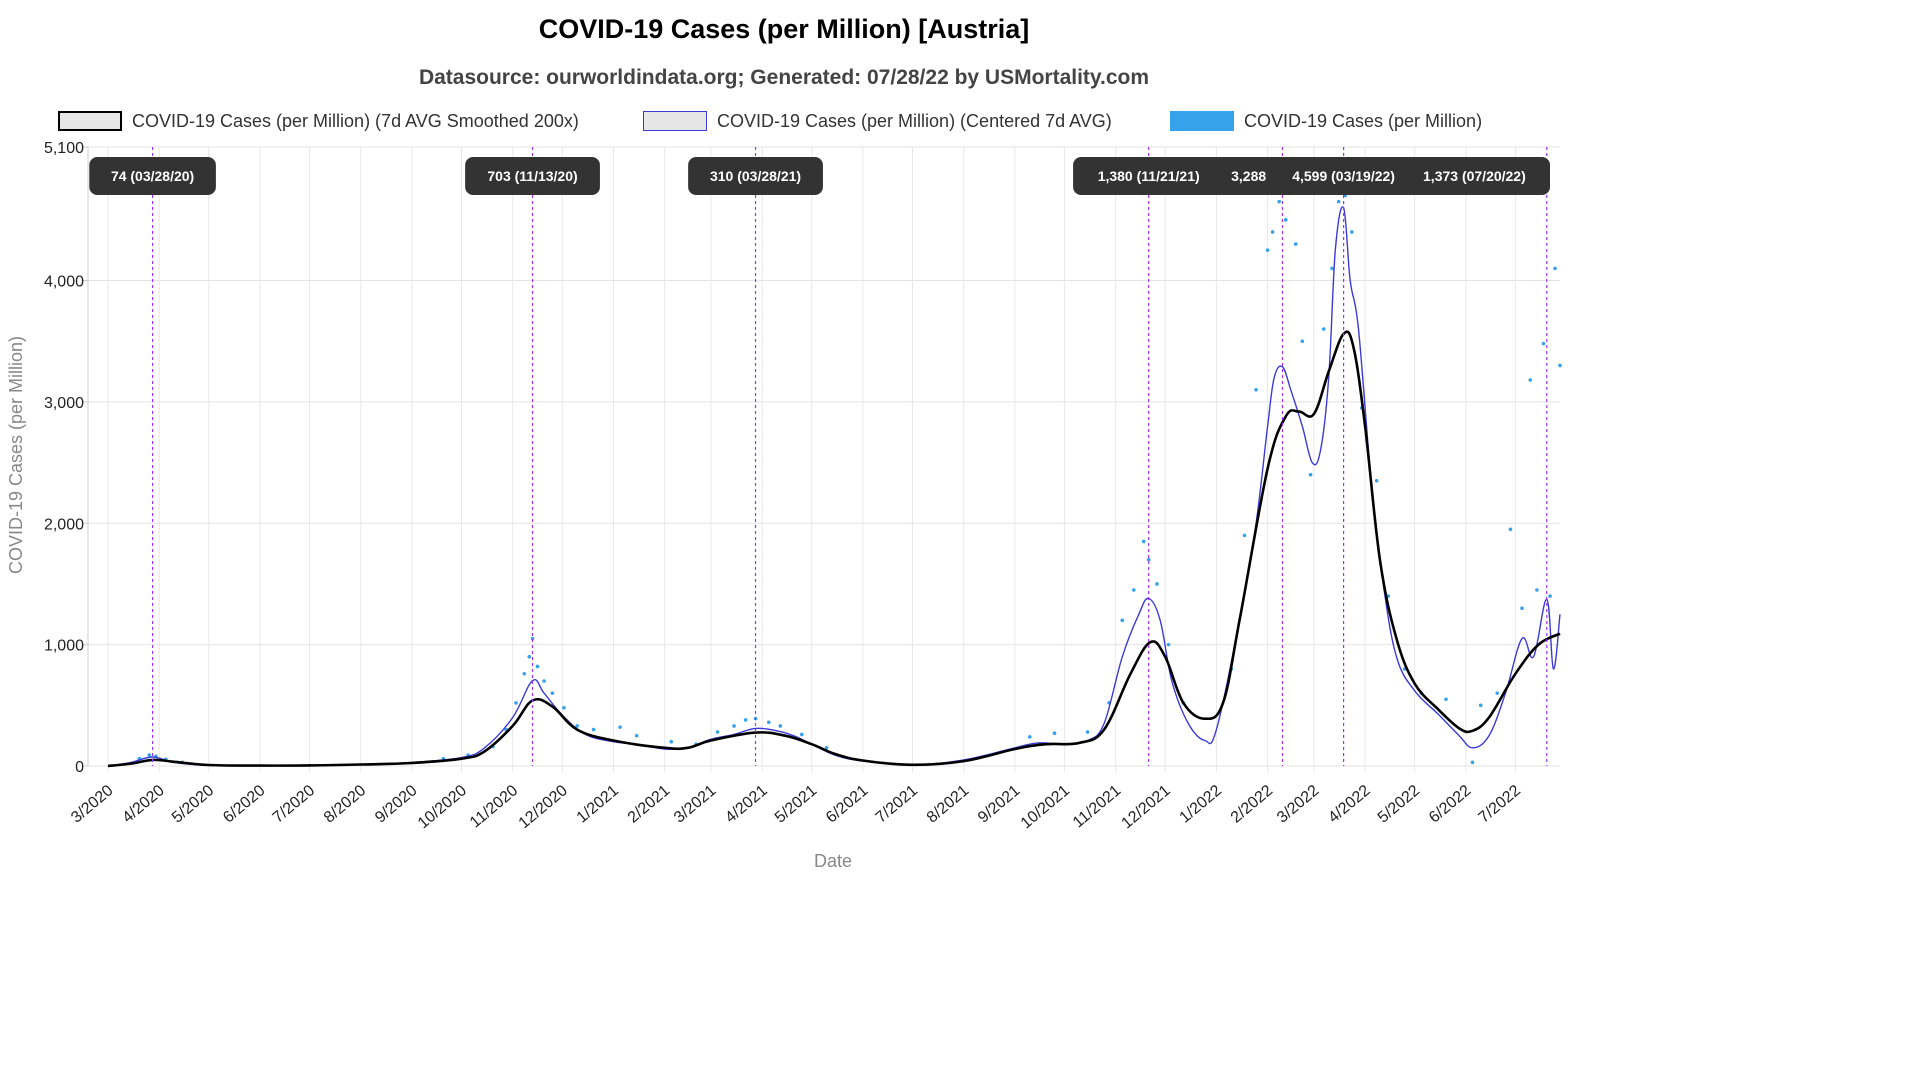 The width and height of the screenshot is (1920, 1080). Describe the element at coordinates (784, 29) in the screenshot. I see `chart-title: COVID-19 Cases (per Million) [Austria]` at that location.